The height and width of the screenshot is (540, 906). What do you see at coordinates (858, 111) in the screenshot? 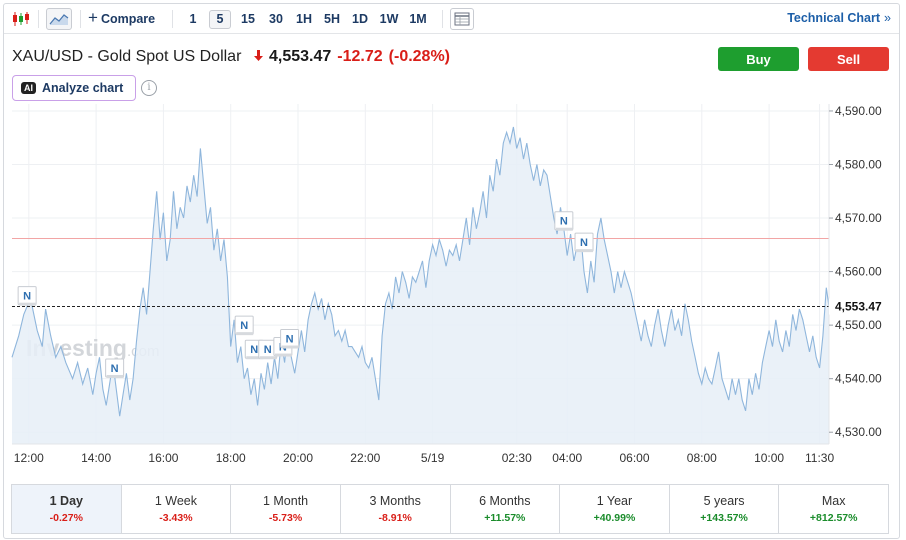
I see `y-tick-label: 4,590.00` at bounding box center [858, 111].